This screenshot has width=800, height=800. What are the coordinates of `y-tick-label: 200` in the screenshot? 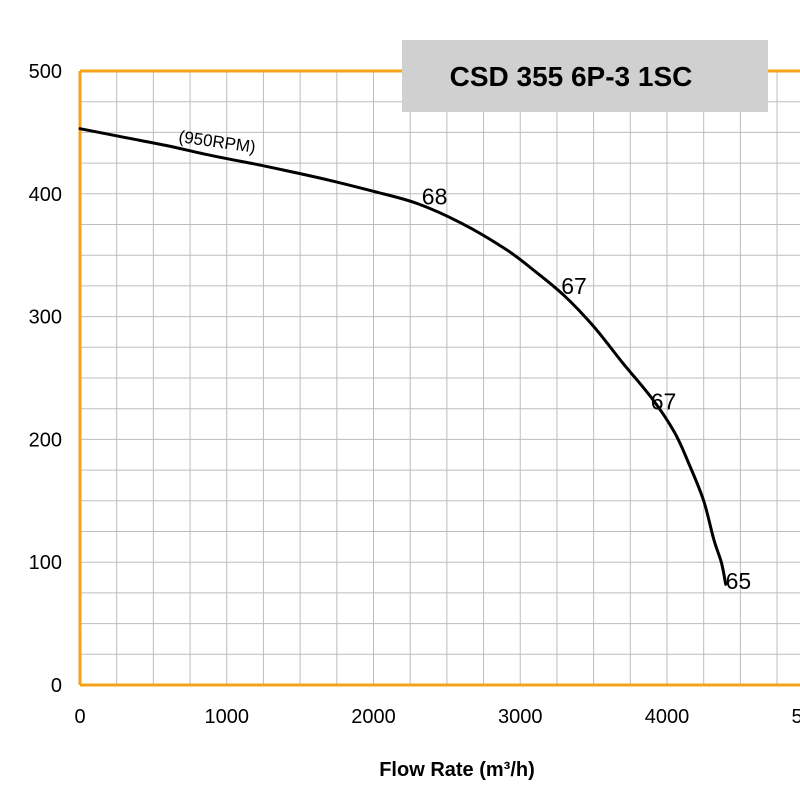 It's located at (45, 440).